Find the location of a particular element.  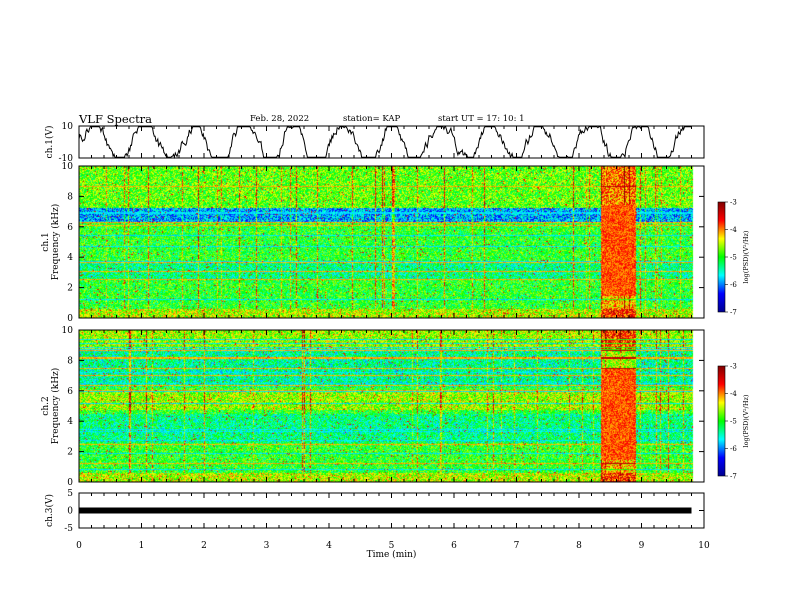

ch2-spectrogram-colorbar is located at coordinates (721, 421).